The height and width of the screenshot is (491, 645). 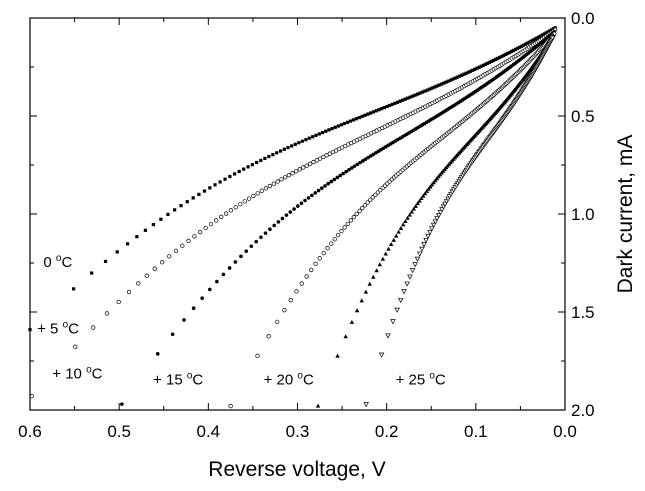 I want to click on y-axis-title: Dark current, mA, so click(x=625, y=214).